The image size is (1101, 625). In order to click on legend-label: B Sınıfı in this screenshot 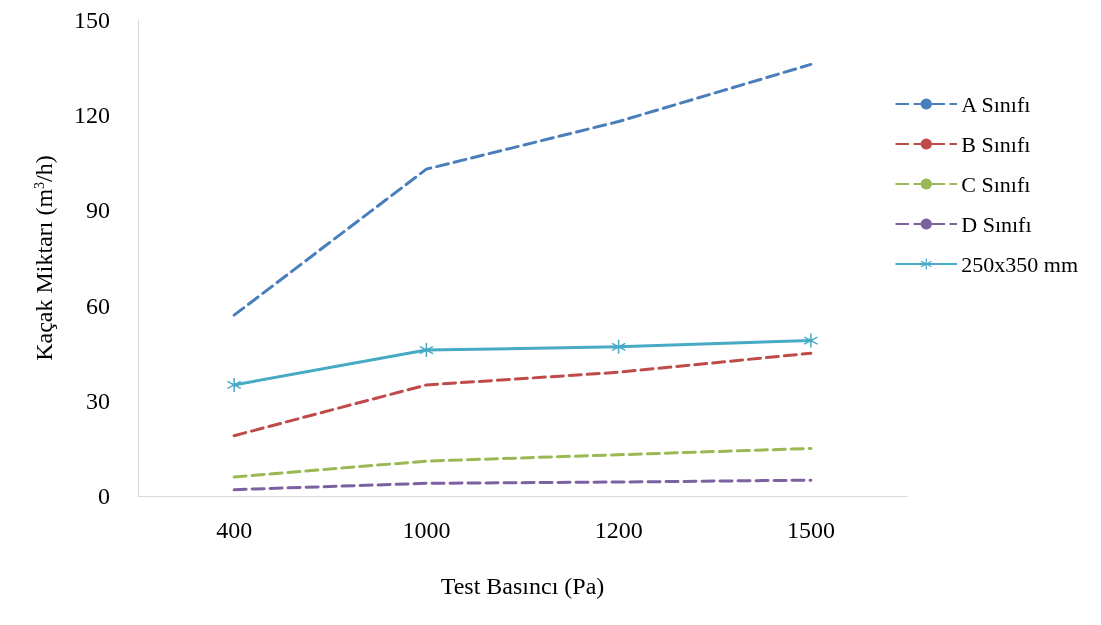, I will do `click(996, 144)`.